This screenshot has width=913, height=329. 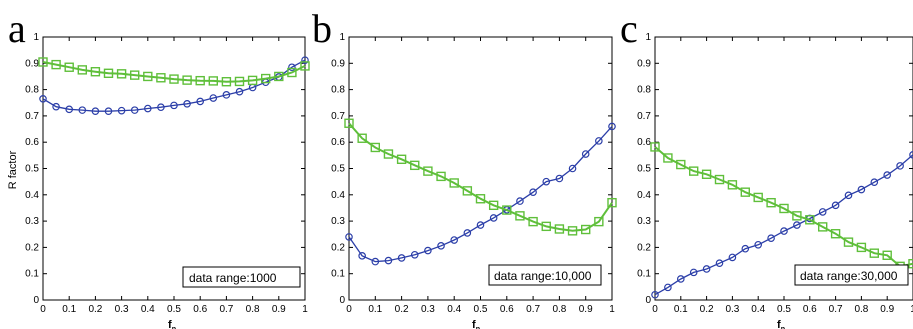 I want to click on annotation-box-a: data range:1000, so click(x=241, y=277).